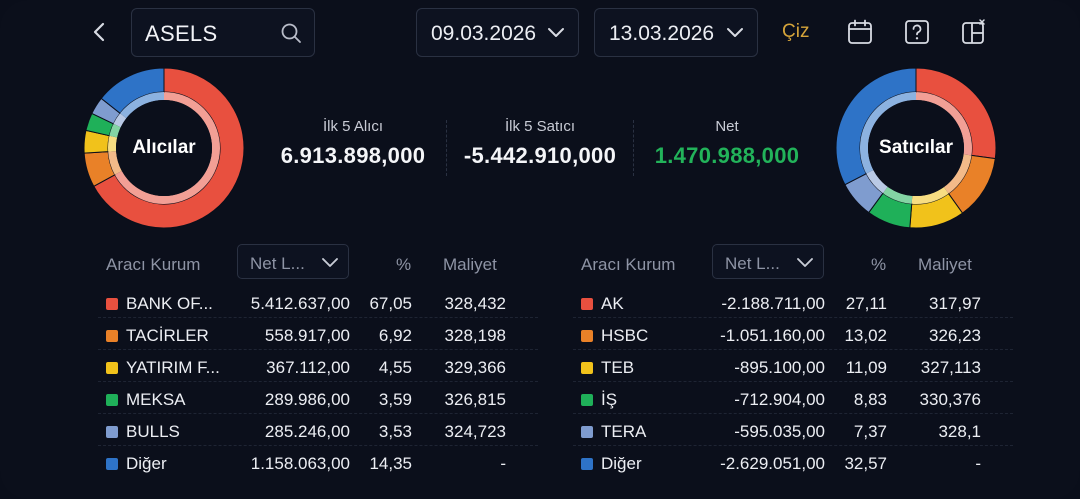  I want to click on sellers-donut: Satıcılar, so click(916, 148).